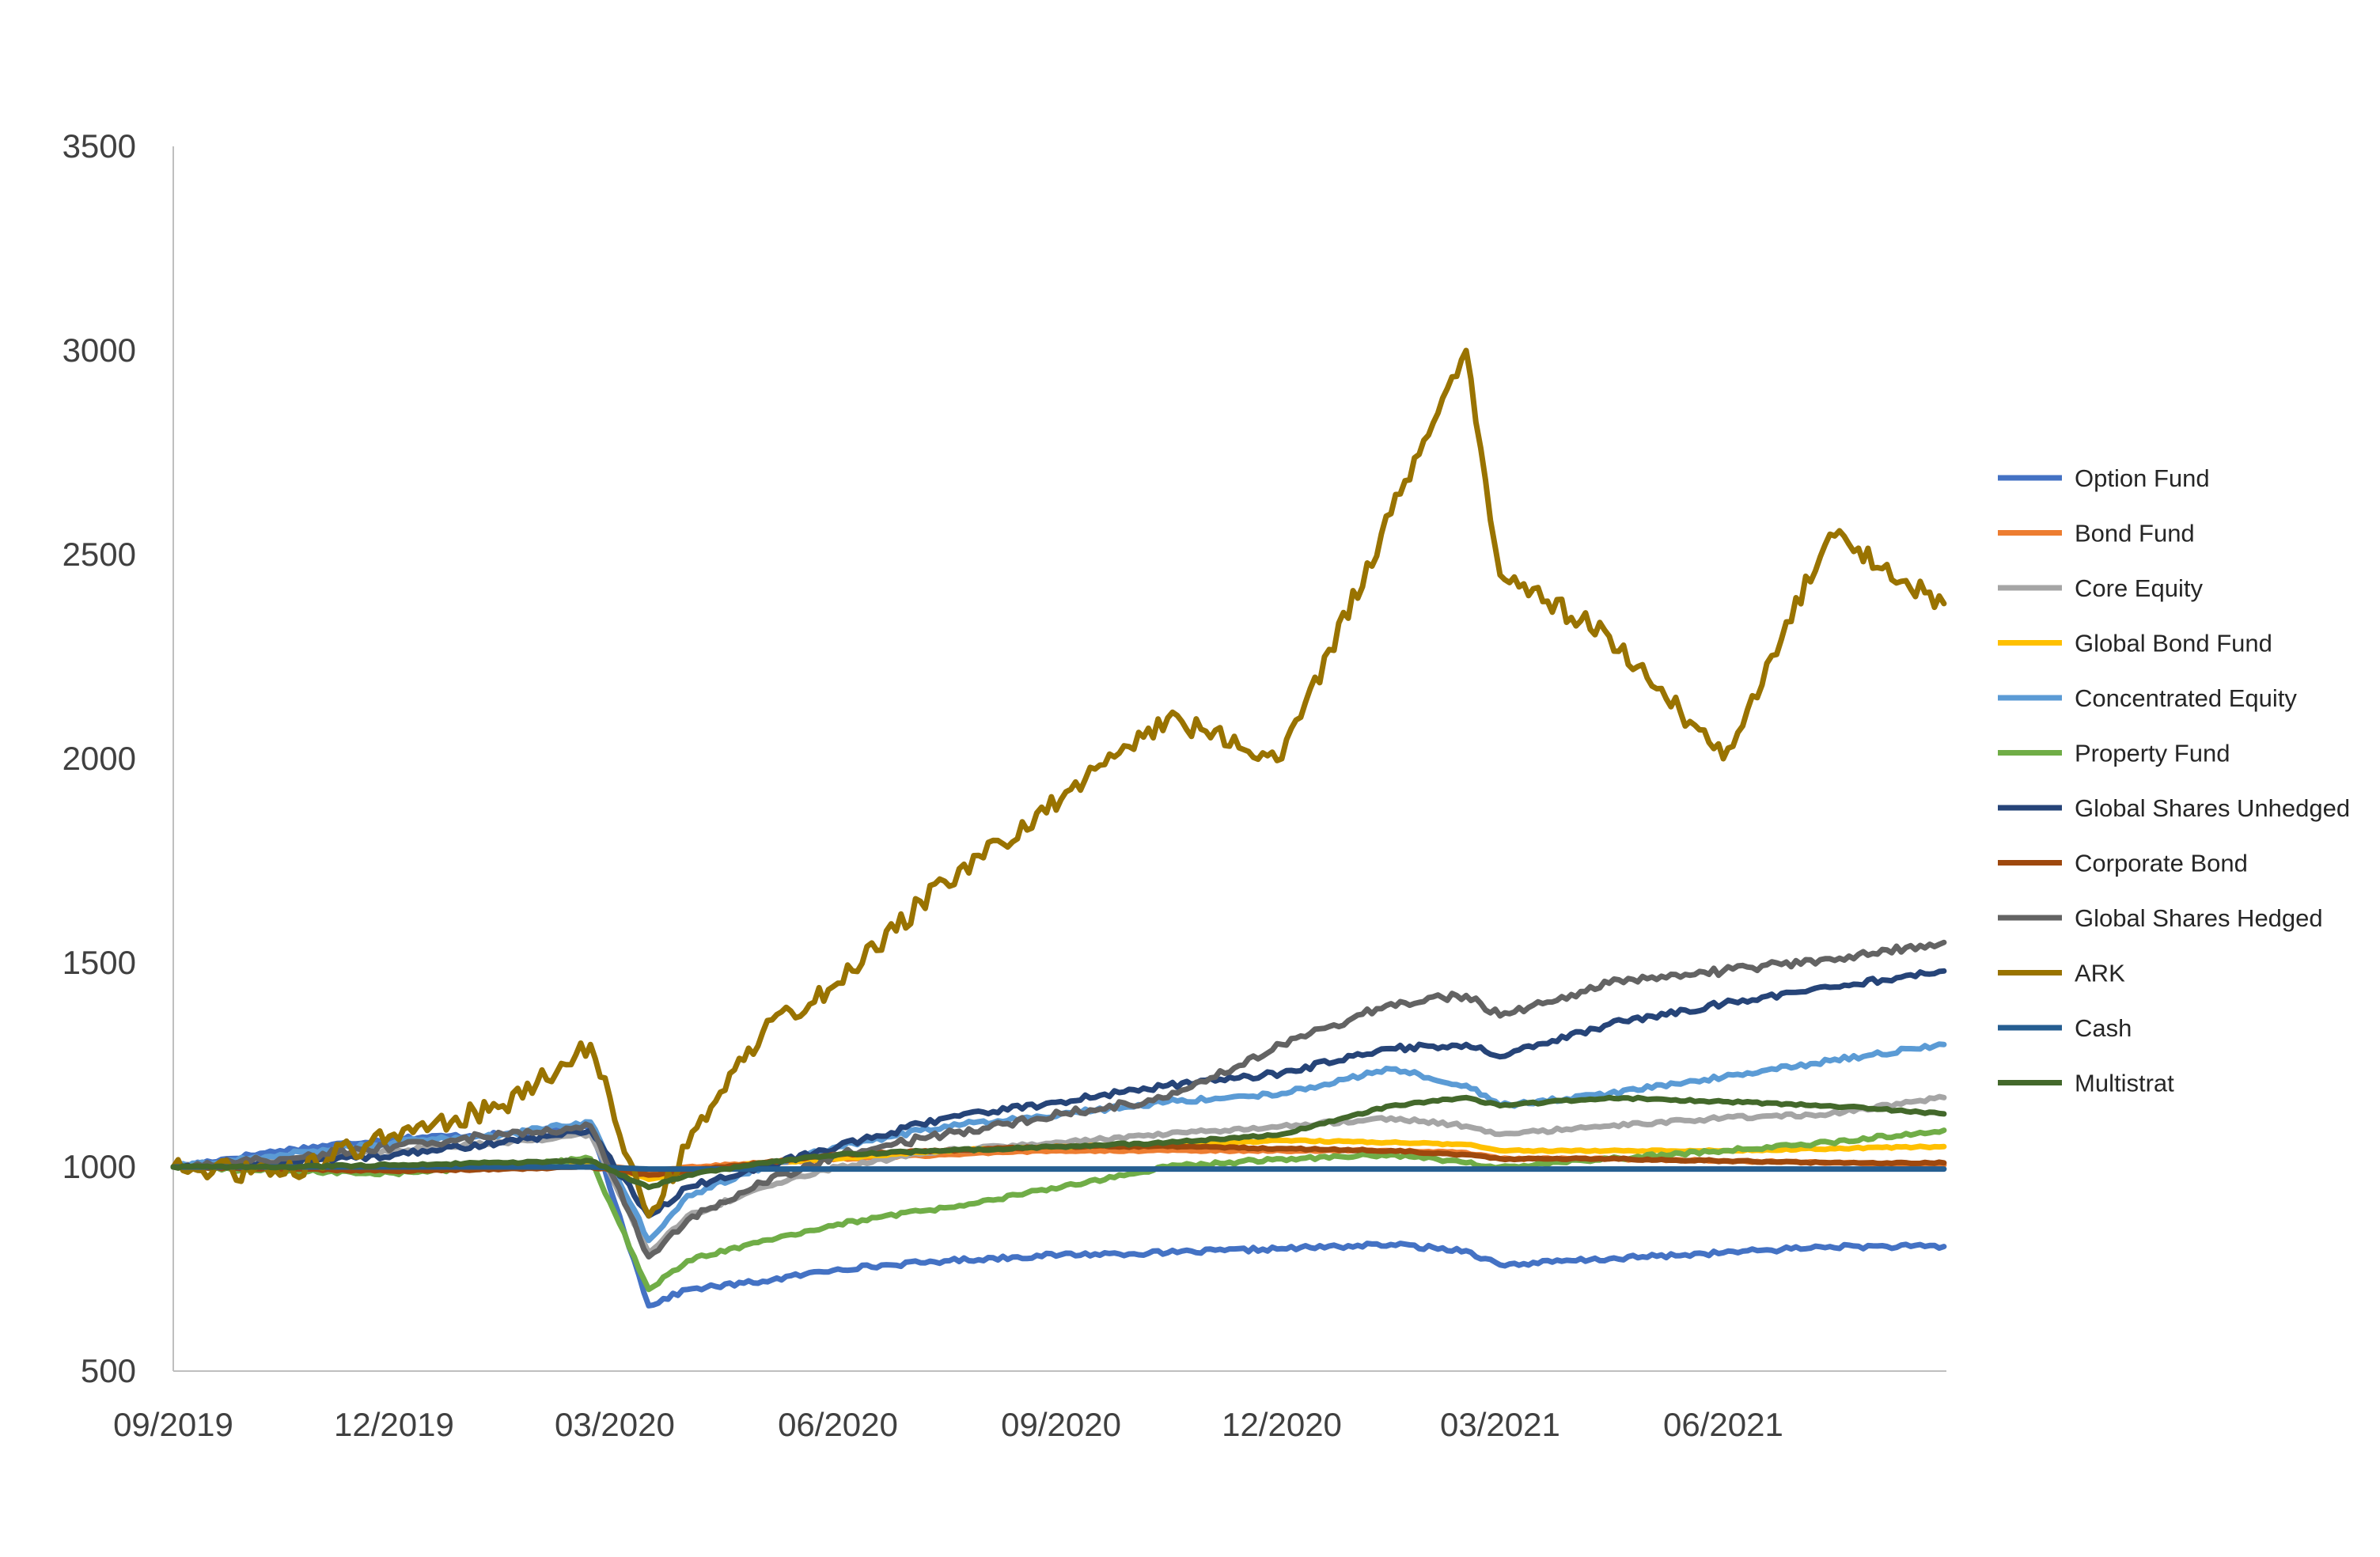 The image size is (2380, 1557). Describe the element at coordinates (2173, 643) in the screenshot. I see `legend-label-global-bond-fund: Global Bond Fund` at that location.